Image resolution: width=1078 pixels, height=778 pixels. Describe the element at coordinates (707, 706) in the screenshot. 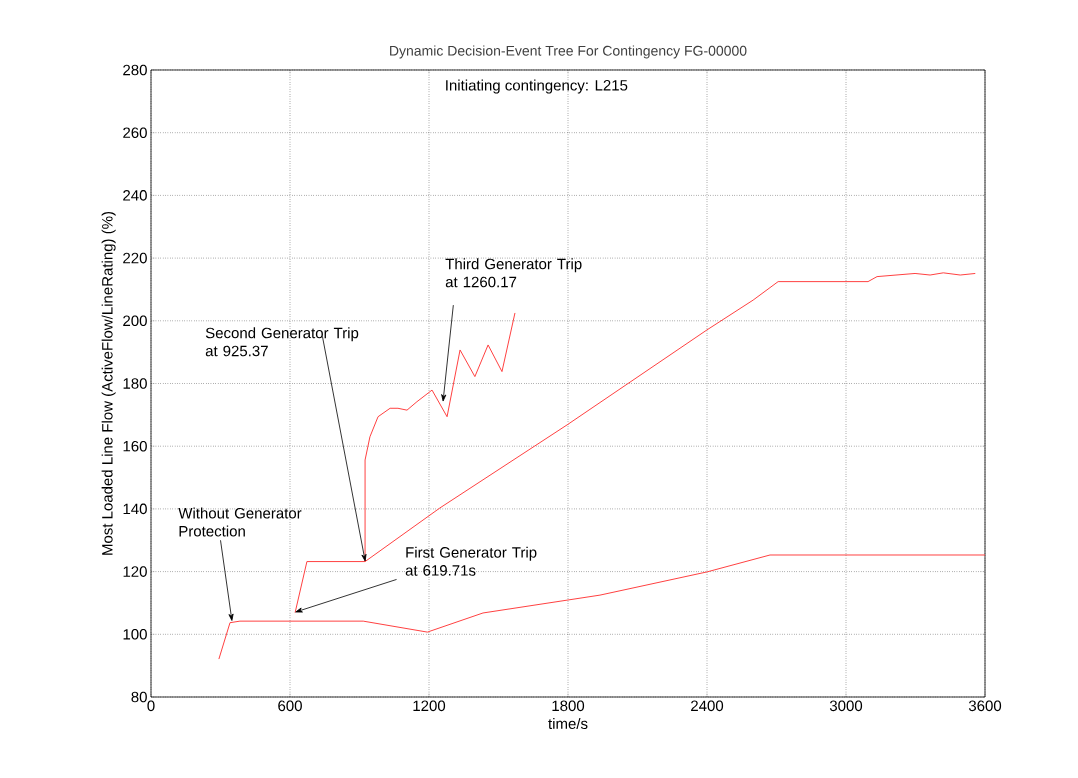

I see `x-tick-label: 2400` at that location.